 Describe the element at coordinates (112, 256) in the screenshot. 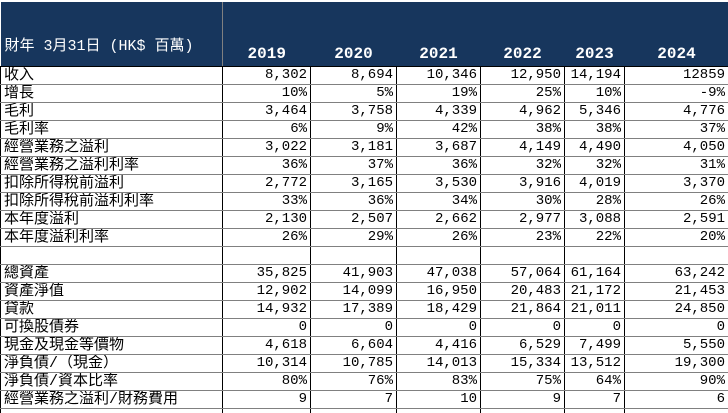

I see `row-label` at that location.